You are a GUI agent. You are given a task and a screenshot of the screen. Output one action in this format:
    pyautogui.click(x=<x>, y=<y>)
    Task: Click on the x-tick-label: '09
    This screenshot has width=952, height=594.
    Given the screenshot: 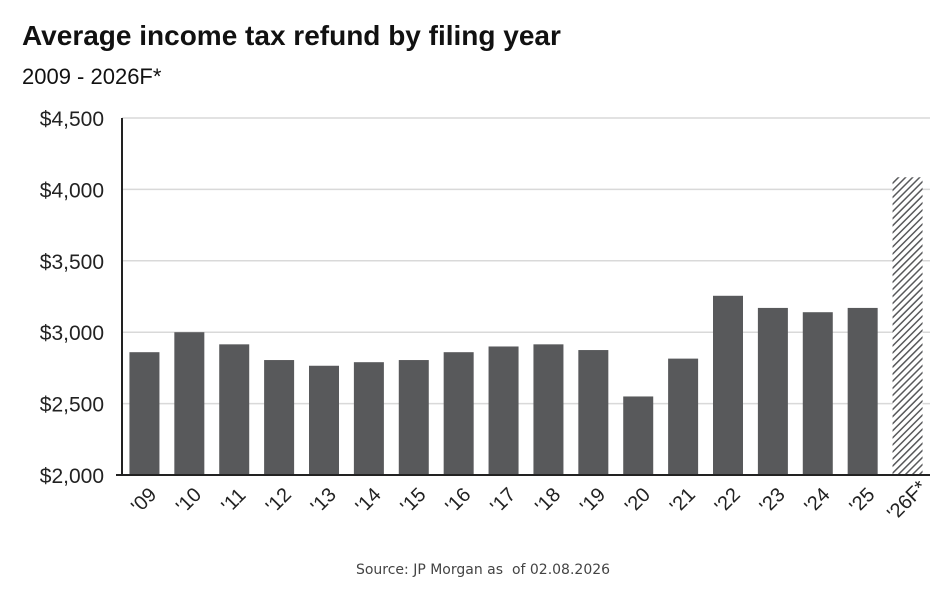 What is the action you would take?
    pyautogui.click(x=144, y=501)
    